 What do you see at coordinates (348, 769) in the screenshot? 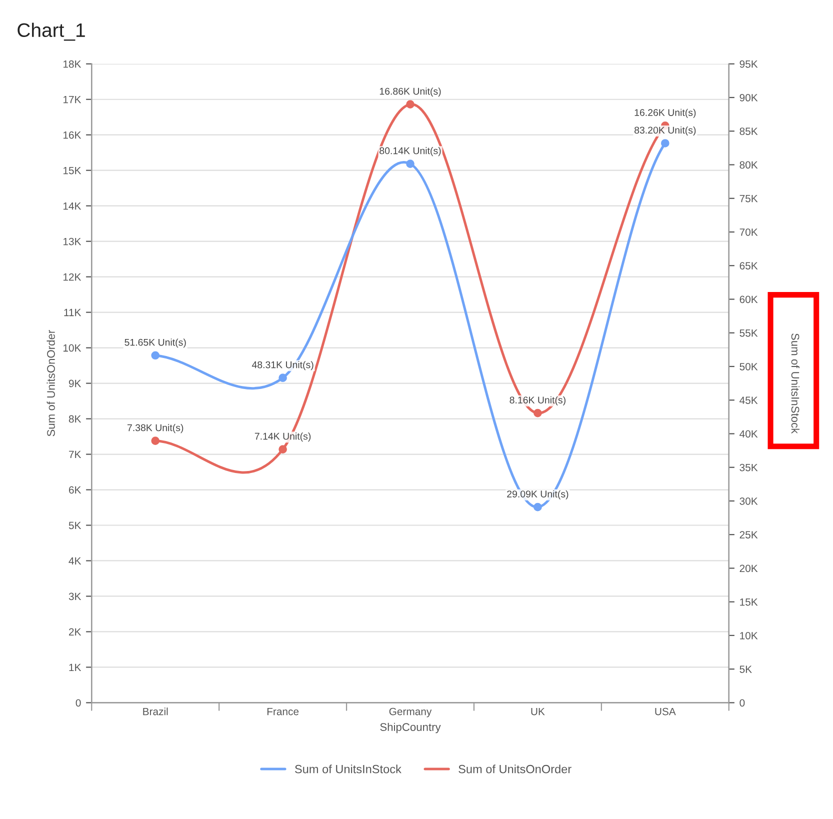
I see `legend-label: Sum of UnitsInStock` at bounding box center [348, 769].